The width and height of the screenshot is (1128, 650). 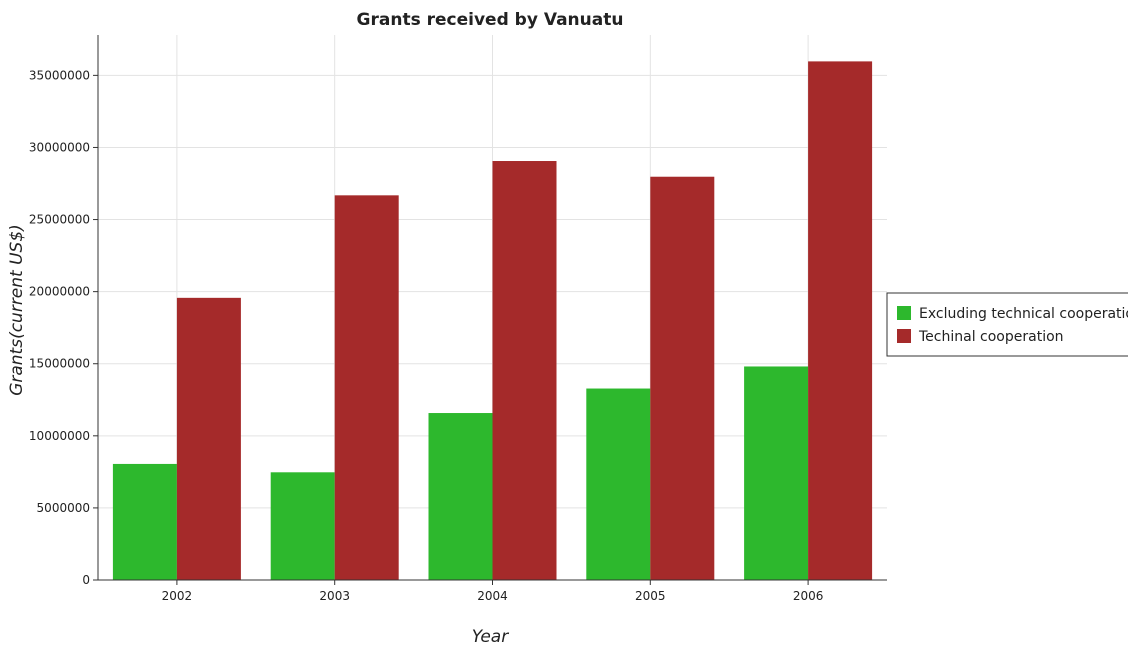 I want to click on x-tick-label: 2004, so click(x=492, y=596).